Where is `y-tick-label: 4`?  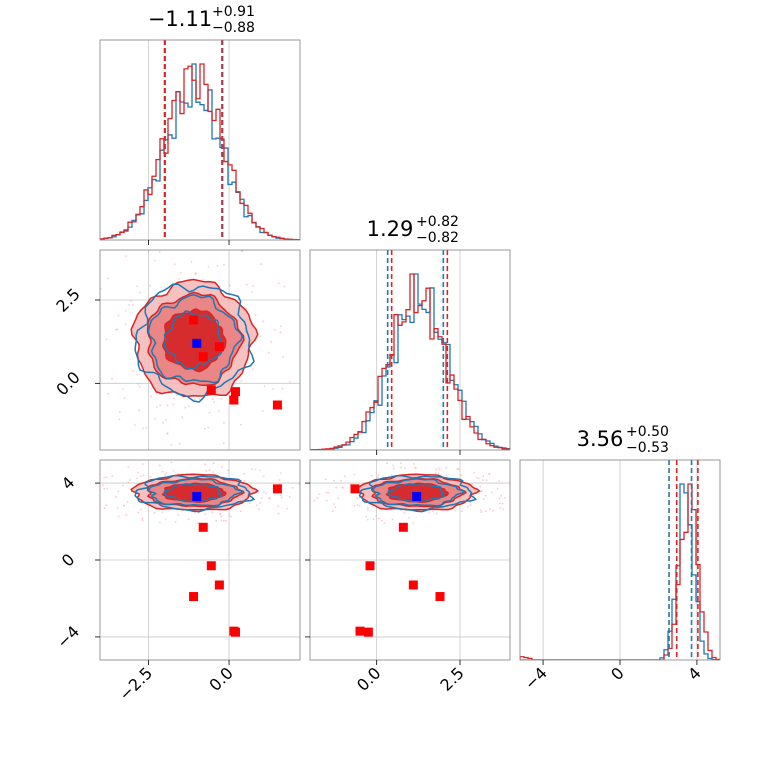
y-tick-label: 4 is located at coordinates (68, 483).